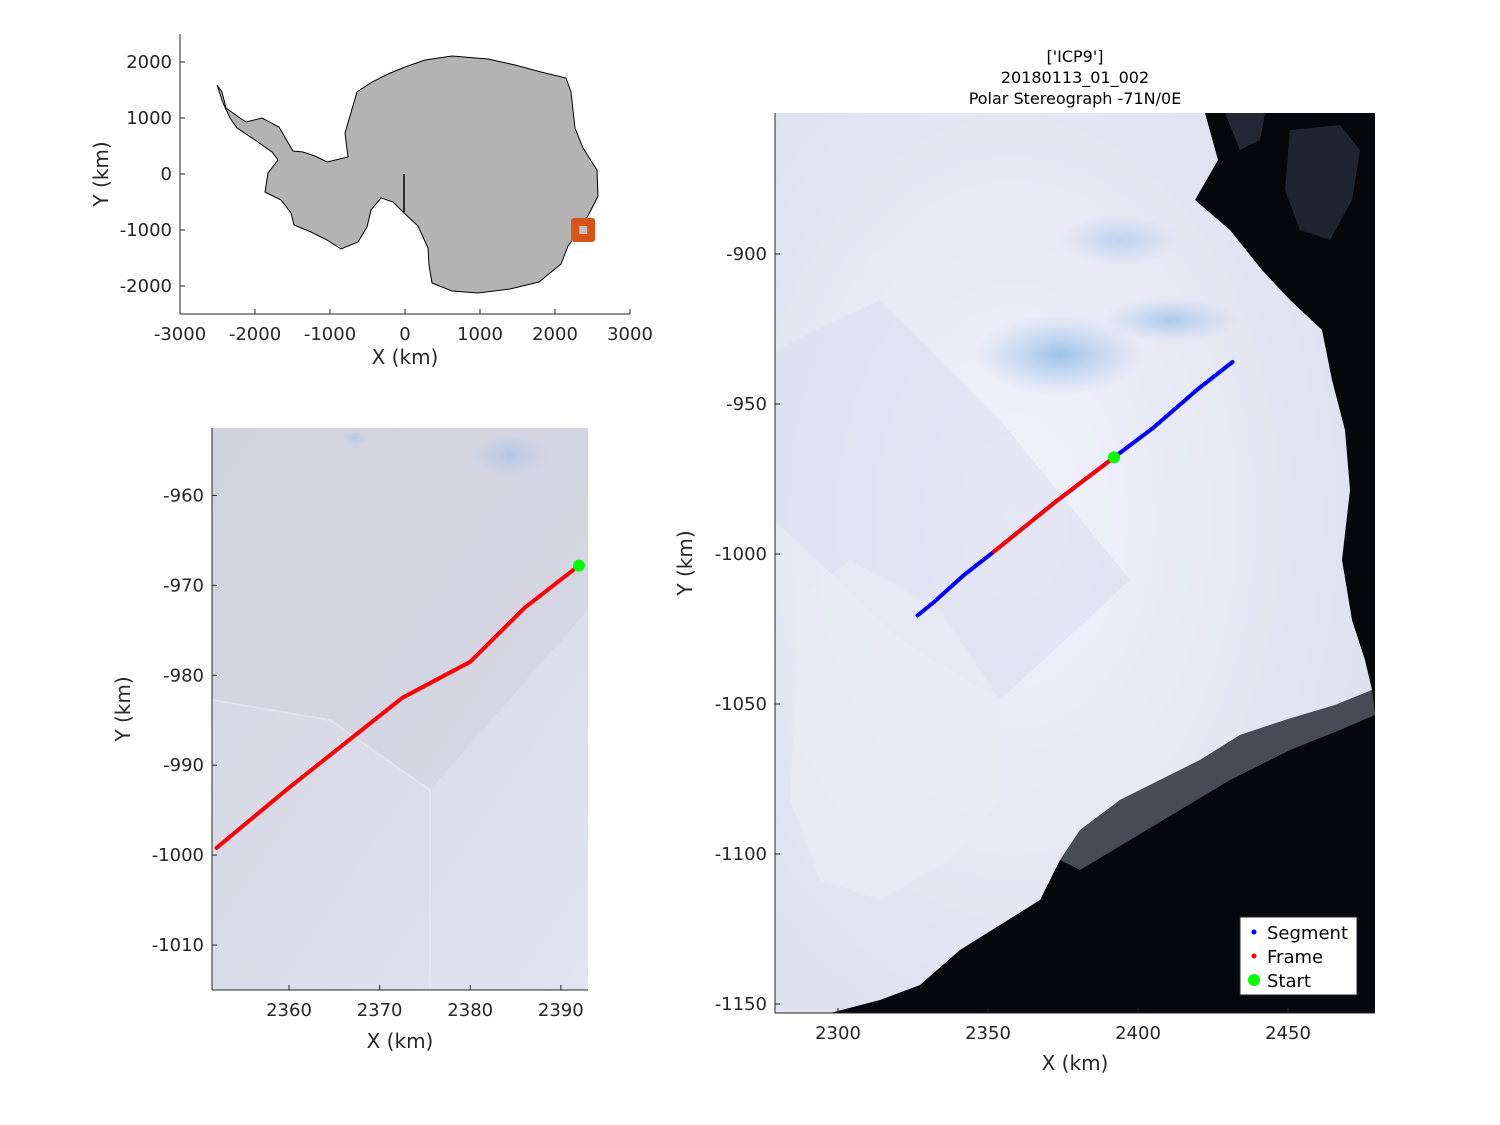 This screenshot has width=1500, height=1125. Describe the element at coordinates (746, 404) in the screenshot. I see `main-y-tick-label: -950` at that location.